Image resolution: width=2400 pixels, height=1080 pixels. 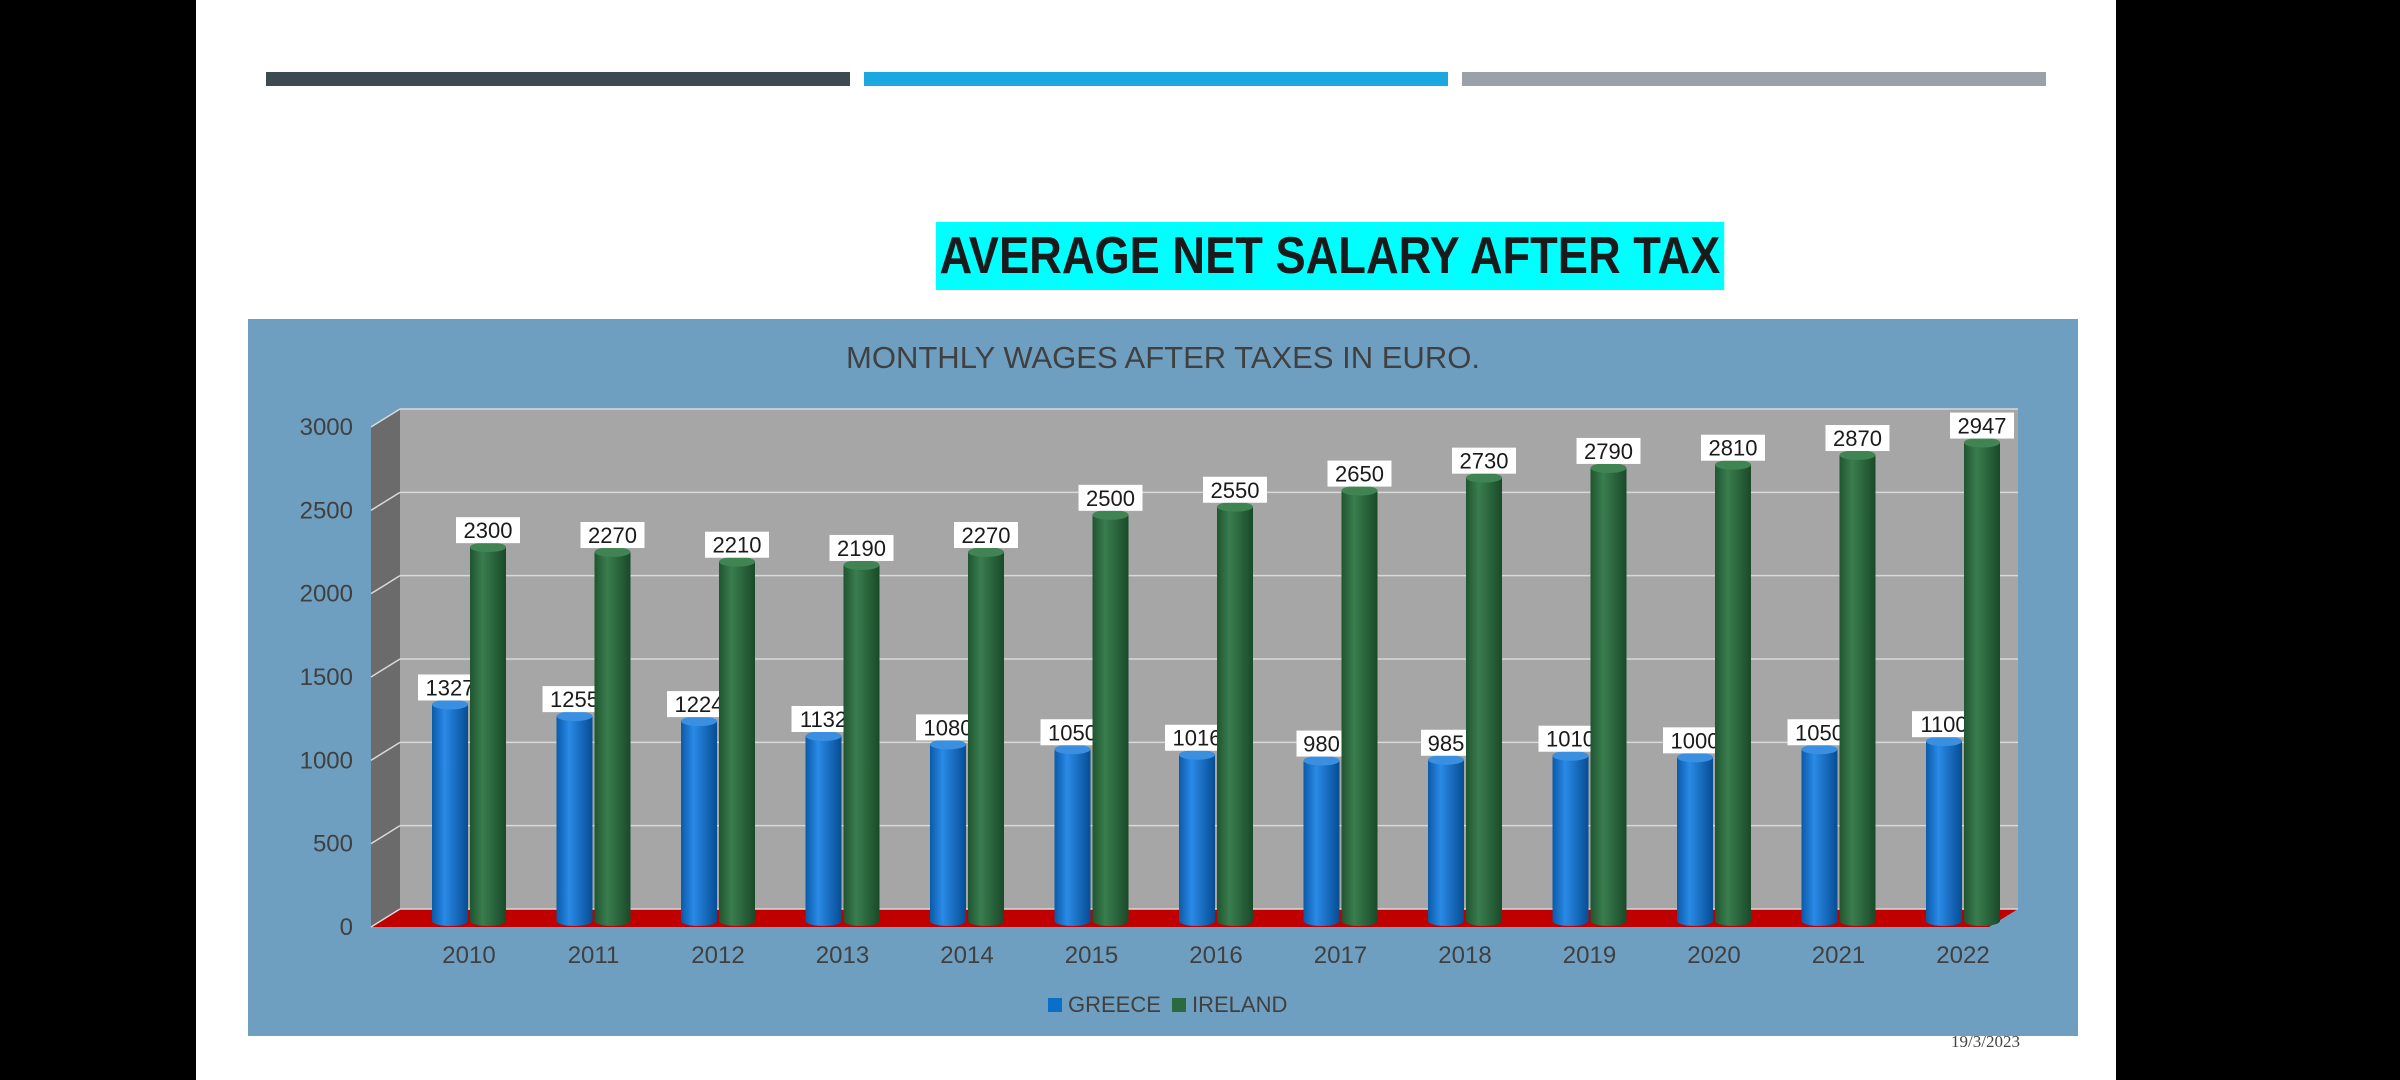 What do you see at coordinates (1215, 955) in the screenshot?
I see `x-tick-label: 2016` at bounding box center [1215, 955].